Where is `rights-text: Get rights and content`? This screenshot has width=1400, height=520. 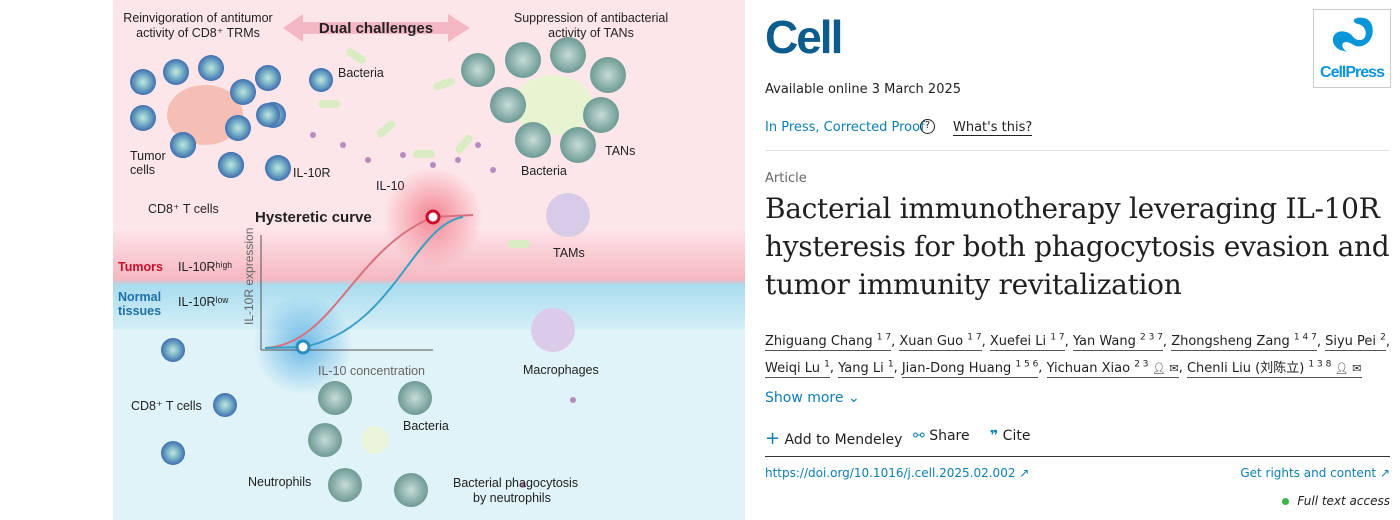 rights-text: Get rights and content is located at coordinates (1308, 473).